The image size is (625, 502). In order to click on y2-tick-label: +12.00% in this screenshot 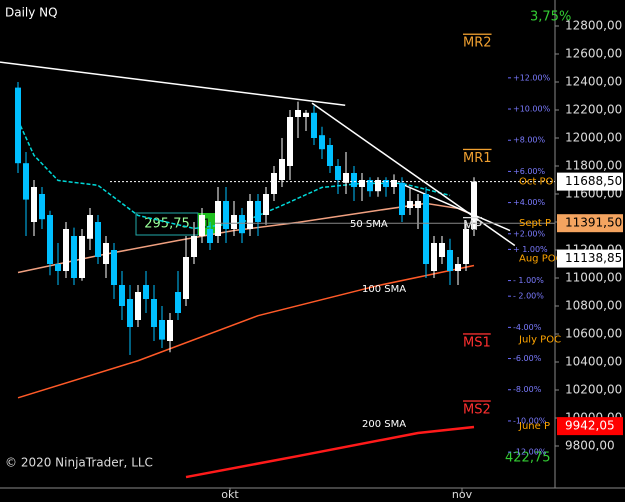, I will do `click(532, 77)`.